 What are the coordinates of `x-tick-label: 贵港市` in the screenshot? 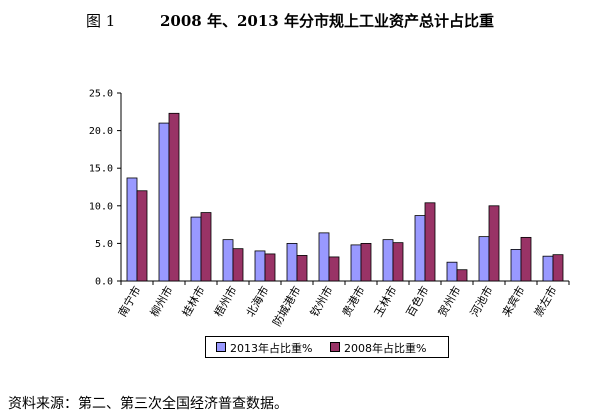 It's located at (353, 302).